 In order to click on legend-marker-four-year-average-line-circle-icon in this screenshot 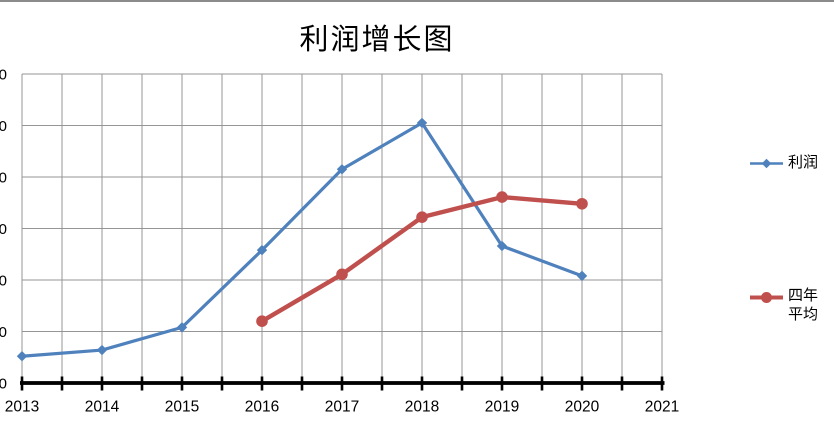, I will do `click(766, 297)`.